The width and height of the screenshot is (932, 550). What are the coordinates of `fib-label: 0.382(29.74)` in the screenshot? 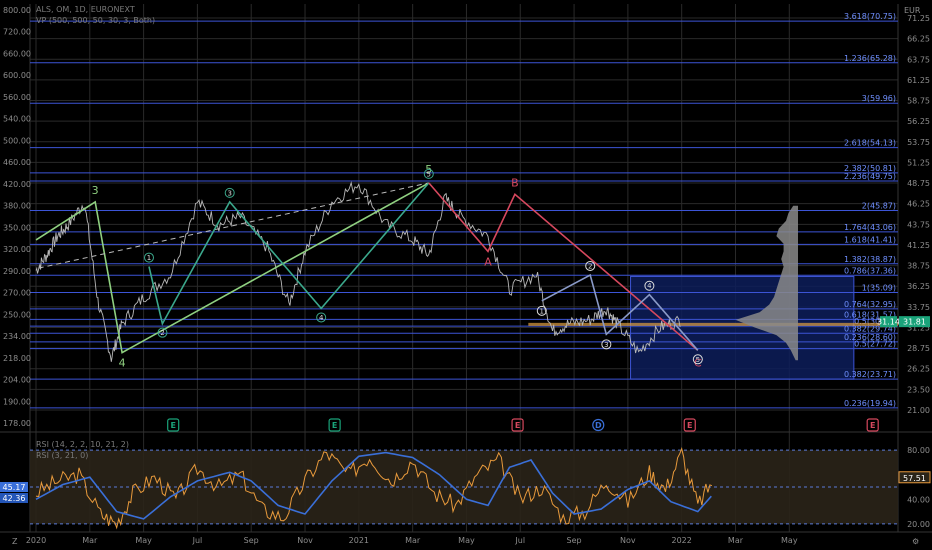 It's located at (870, 328).